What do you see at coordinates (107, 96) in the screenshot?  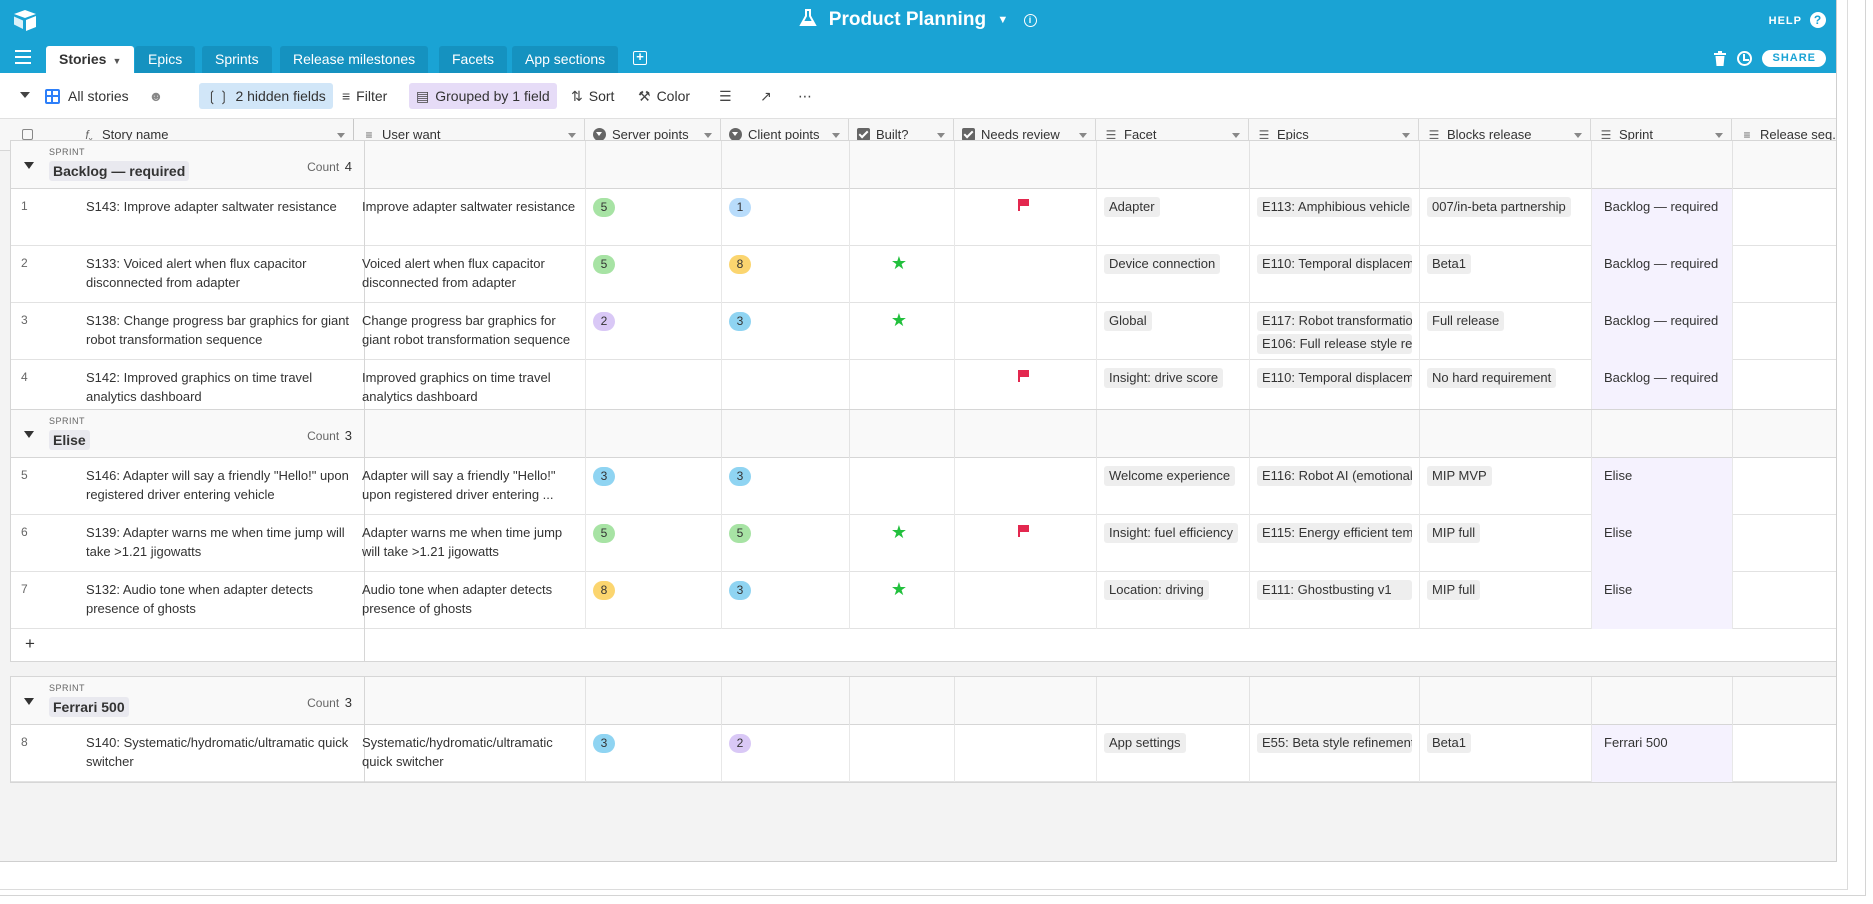 I see `view-switcher: All stories ☻` at bounding box center [107, 96].